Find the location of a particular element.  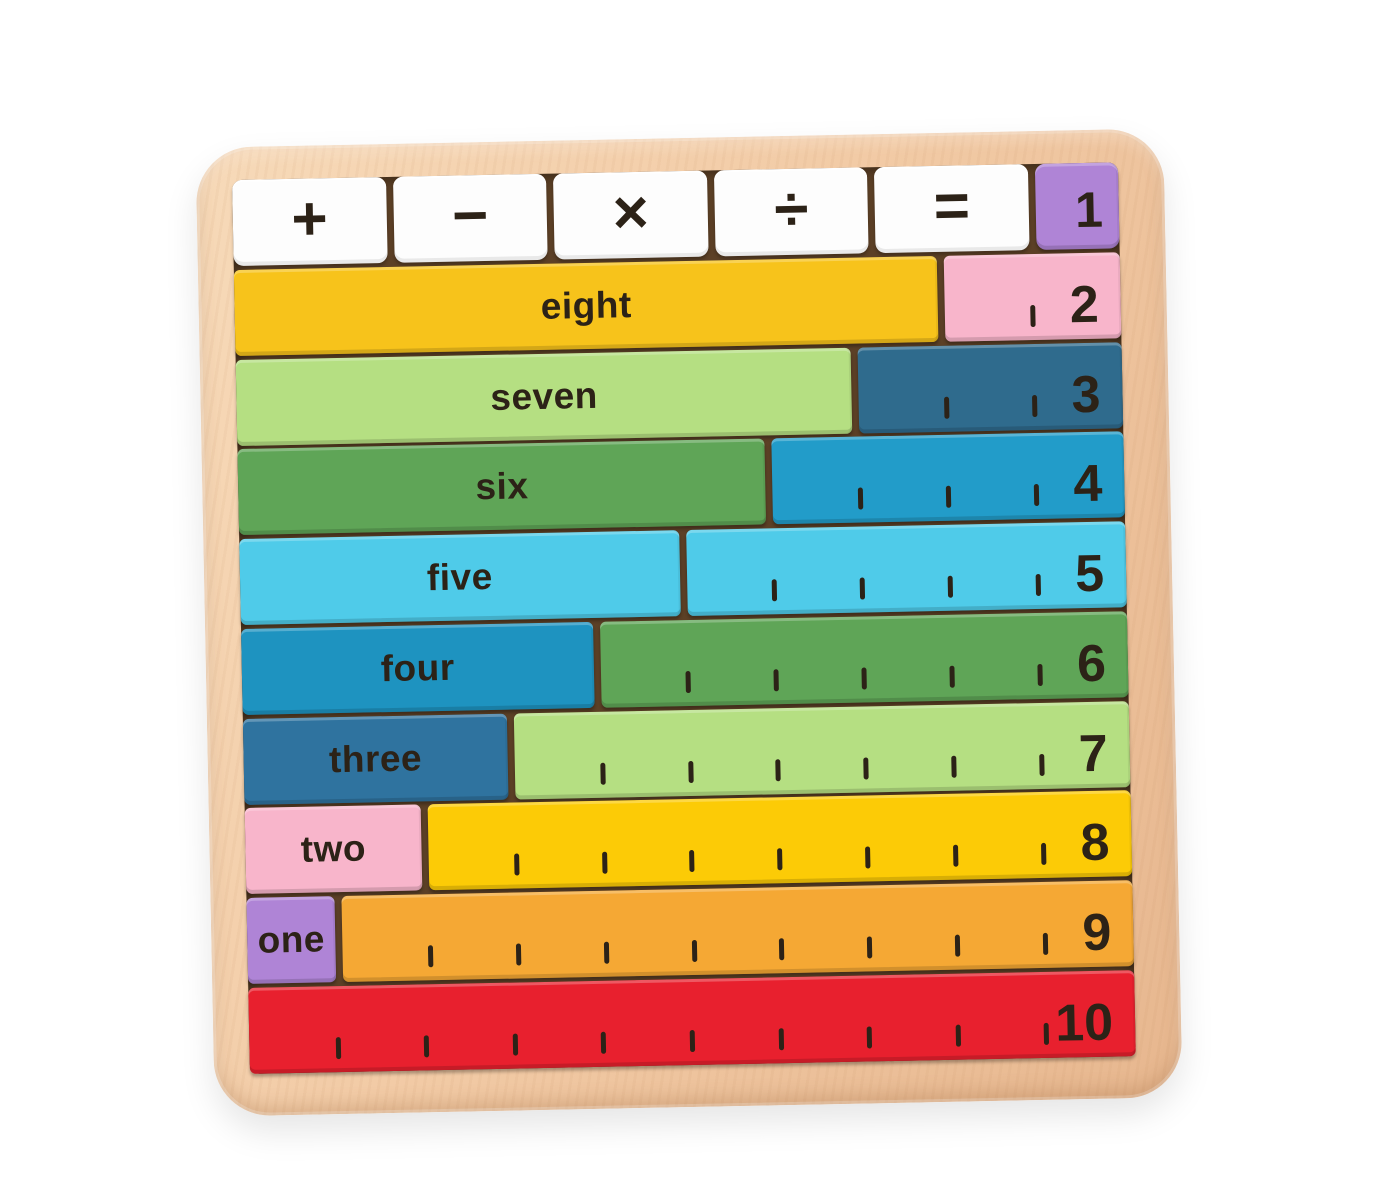

operator-row: + − × ÷ = 1 is located at coordinates (676, 214).